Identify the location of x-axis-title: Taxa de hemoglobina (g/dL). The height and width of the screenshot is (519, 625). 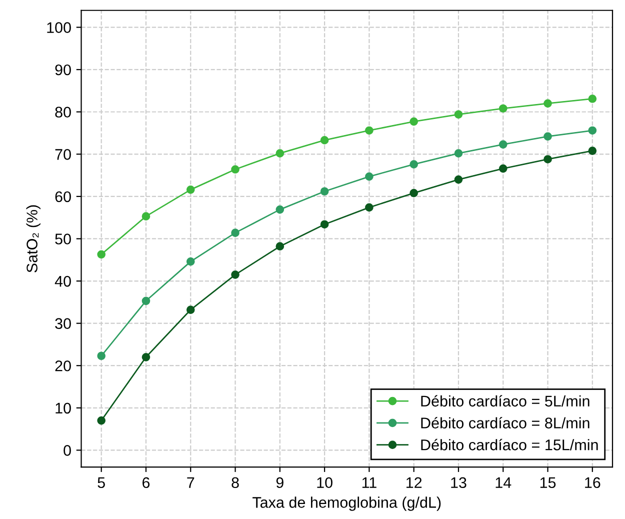
(346, 503).